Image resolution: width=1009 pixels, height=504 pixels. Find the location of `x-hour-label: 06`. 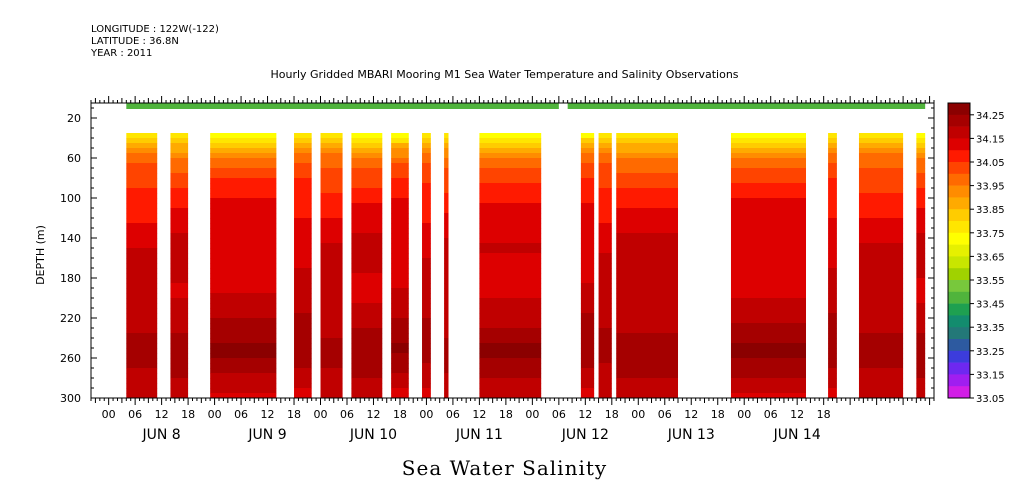

x-hour-label: 06 is located at coordinates (135, 414).